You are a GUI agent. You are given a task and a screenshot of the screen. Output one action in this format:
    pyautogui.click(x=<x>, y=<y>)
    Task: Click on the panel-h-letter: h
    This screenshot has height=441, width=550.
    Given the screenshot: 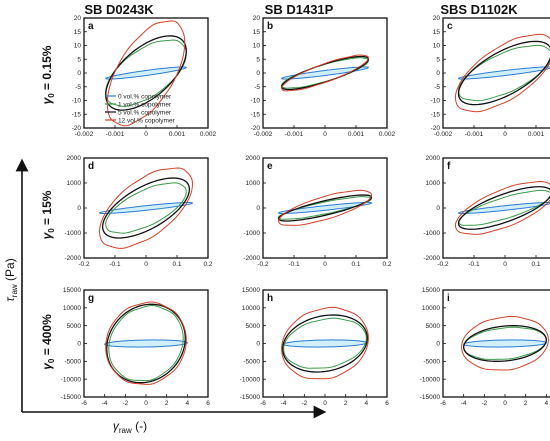 What is the action you would take?
    pyautogui.click(x=270, y=298)
    